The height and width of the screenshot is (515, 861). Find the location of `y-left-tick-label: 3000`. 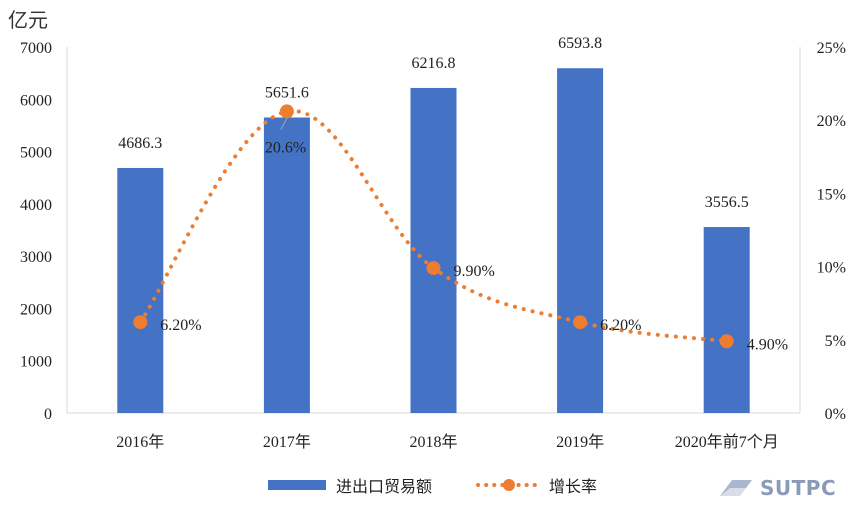

y-left-tick-label: 3000 is located at coordinates (36, 257).